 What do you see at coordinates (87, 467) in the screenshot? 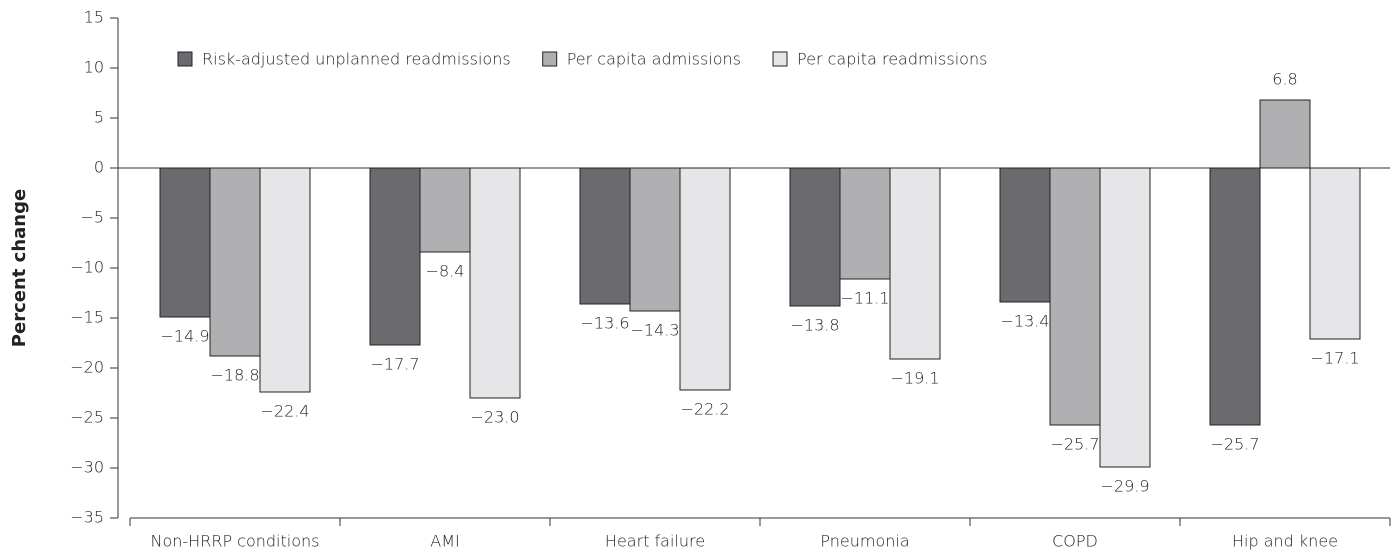
I see `y-tick-label: −30` at bounding box center [87, 467].